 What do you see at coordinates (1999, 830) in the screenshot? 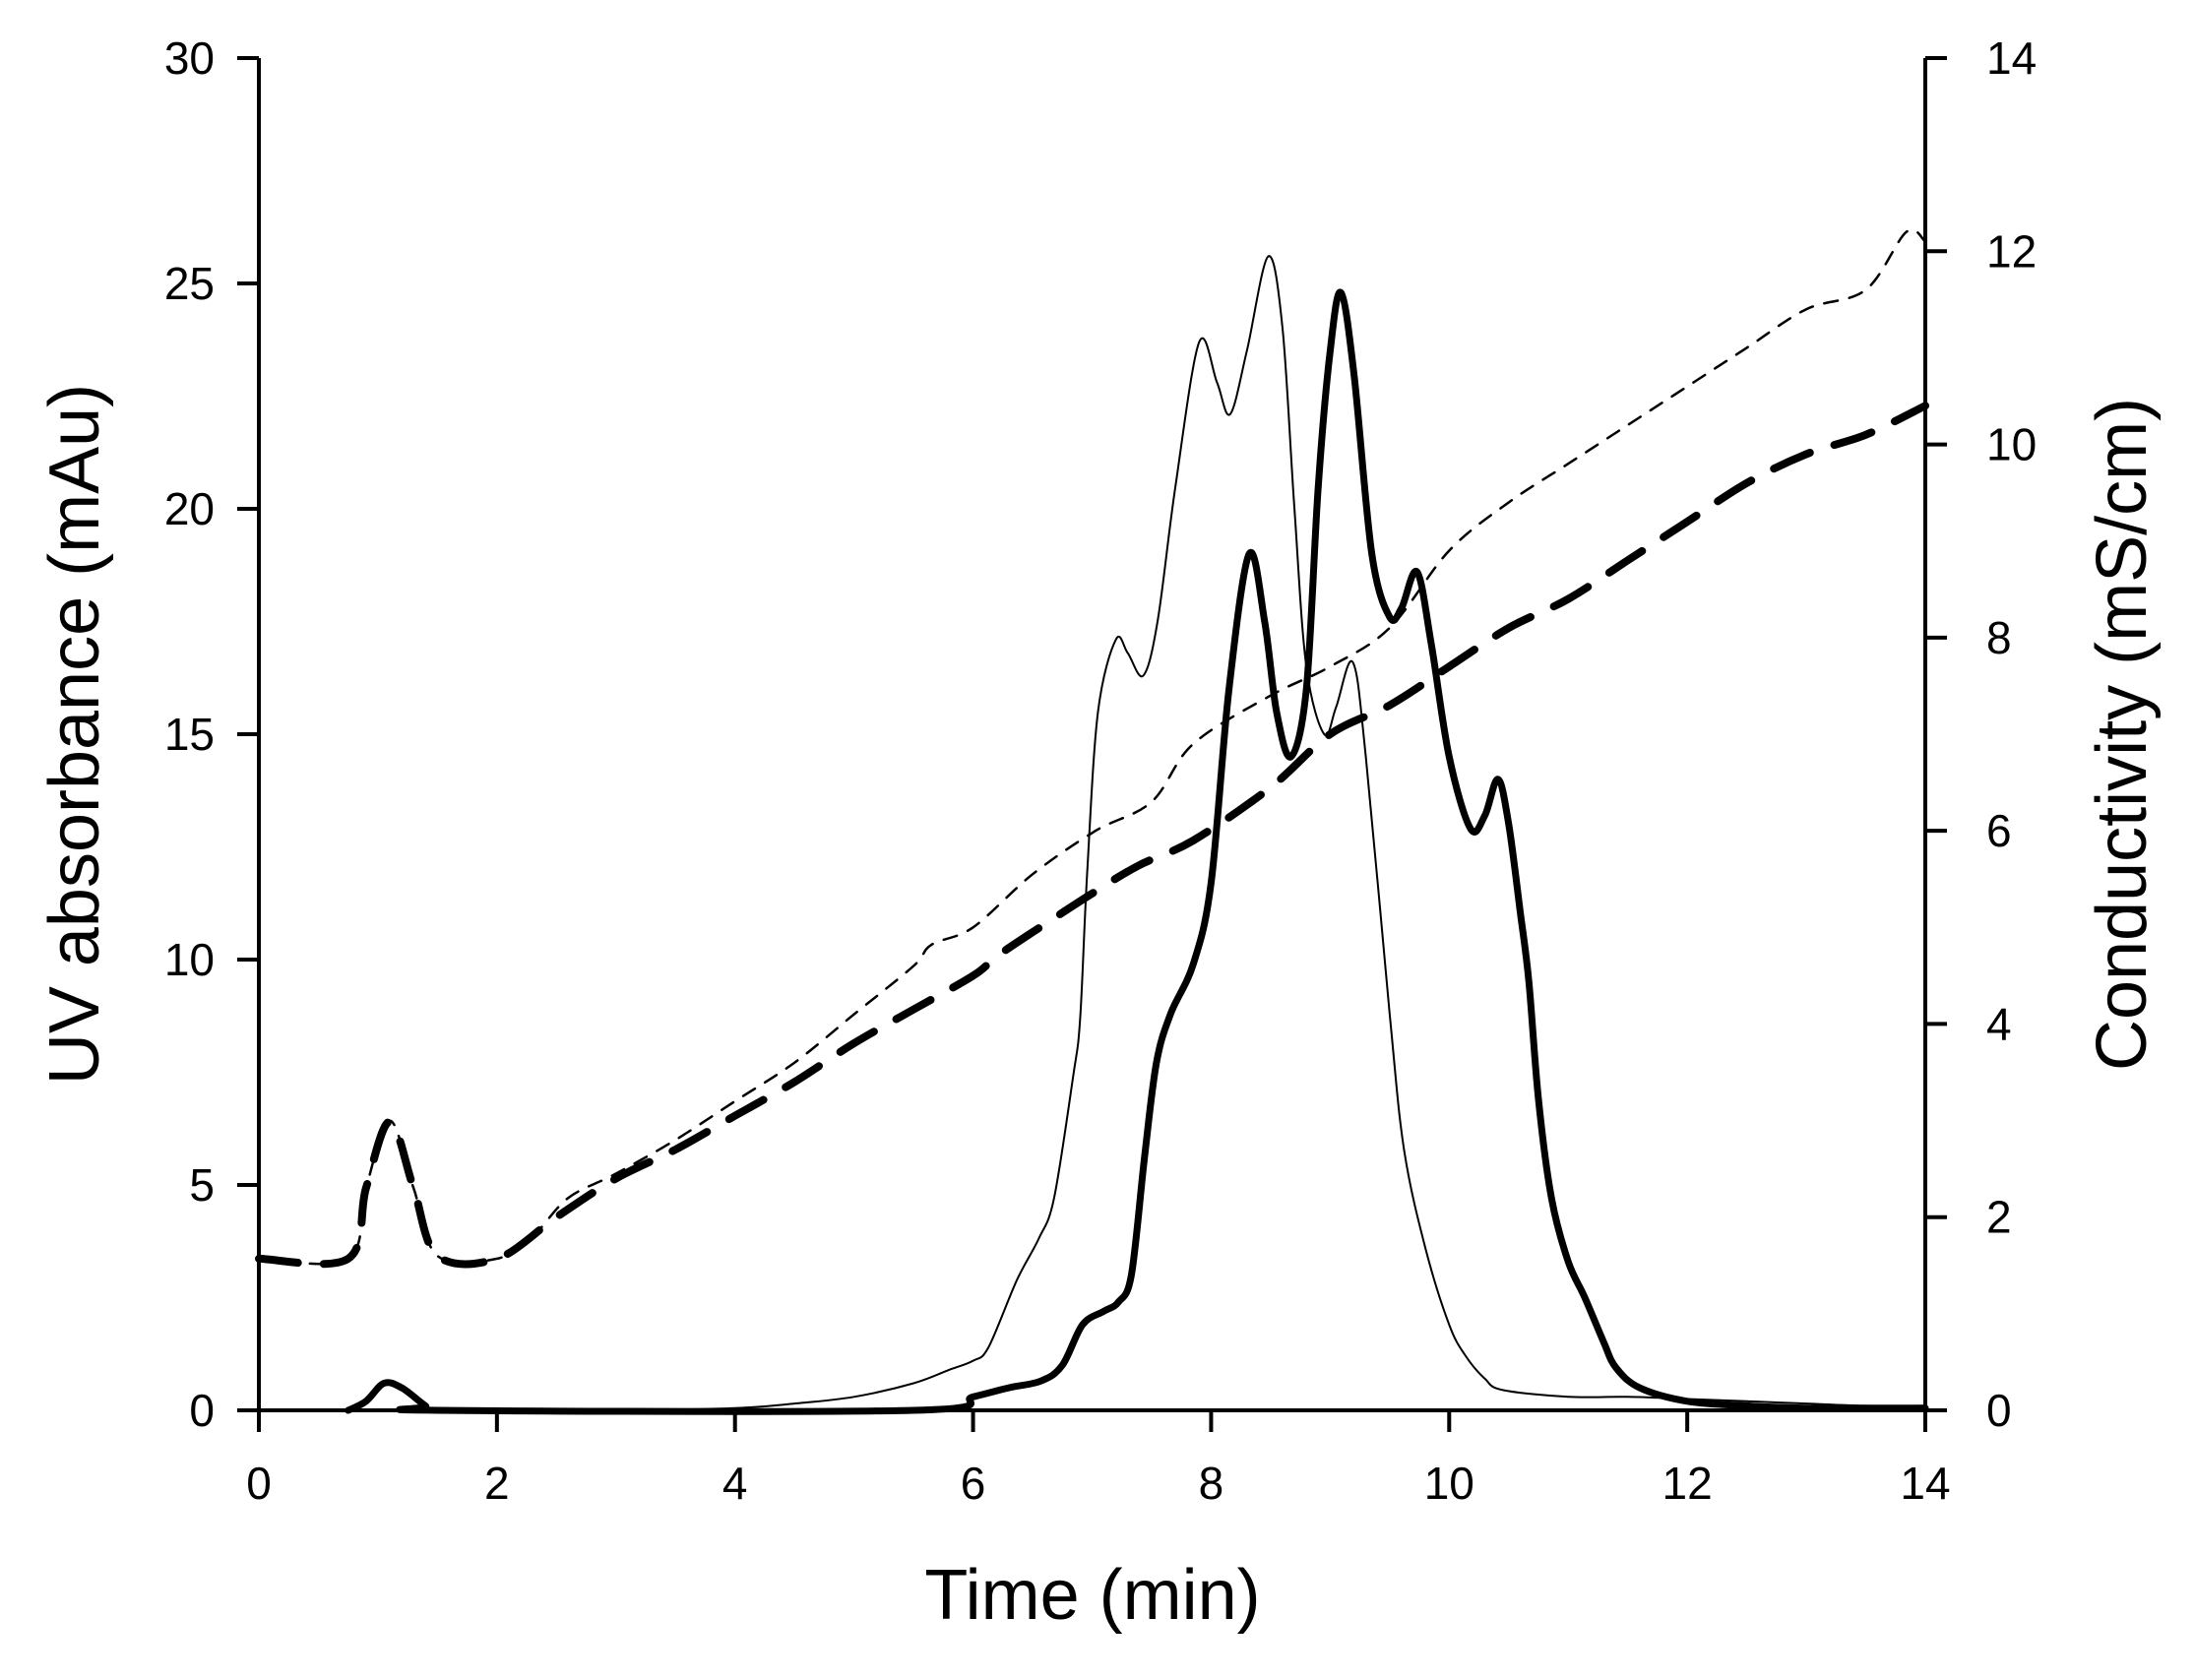
I see `y-tick-label-right: 6` at bounding box center [1999, 830].